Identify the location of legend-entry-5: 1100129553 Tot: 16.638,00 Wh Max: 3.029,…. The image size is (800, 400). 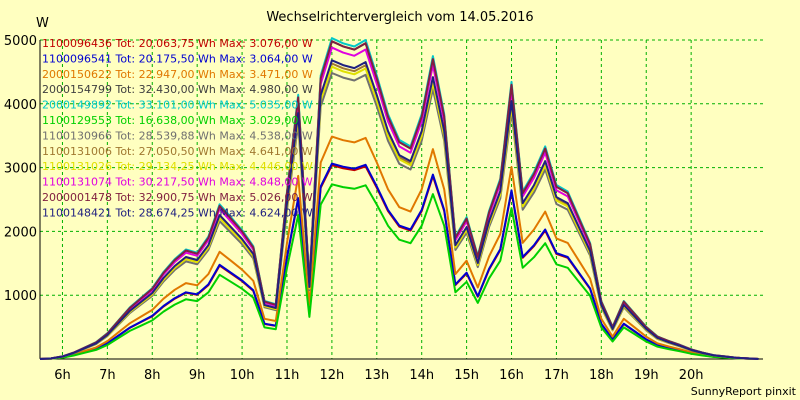
(177, 120).